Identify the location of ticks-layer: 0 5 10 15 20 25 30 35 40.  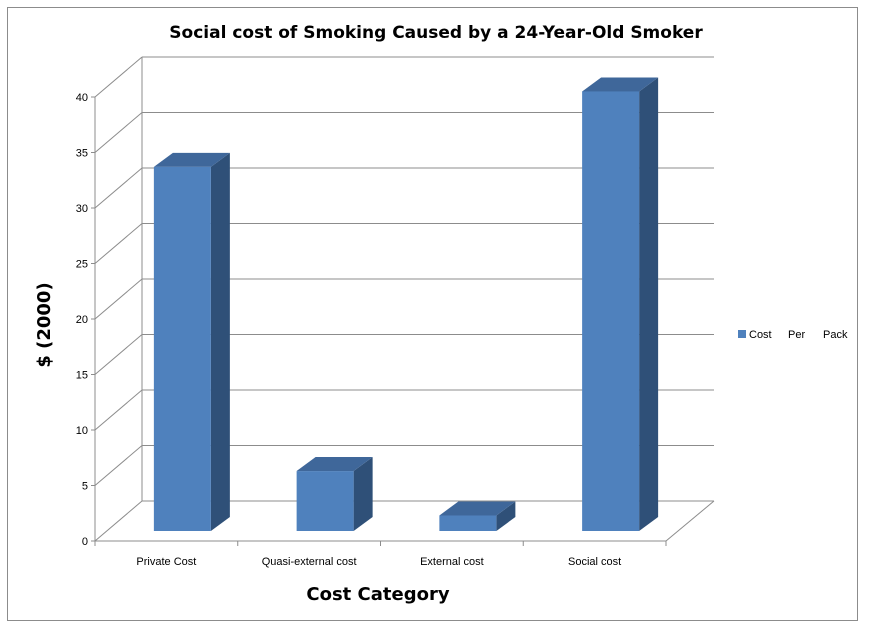
(85, 320).